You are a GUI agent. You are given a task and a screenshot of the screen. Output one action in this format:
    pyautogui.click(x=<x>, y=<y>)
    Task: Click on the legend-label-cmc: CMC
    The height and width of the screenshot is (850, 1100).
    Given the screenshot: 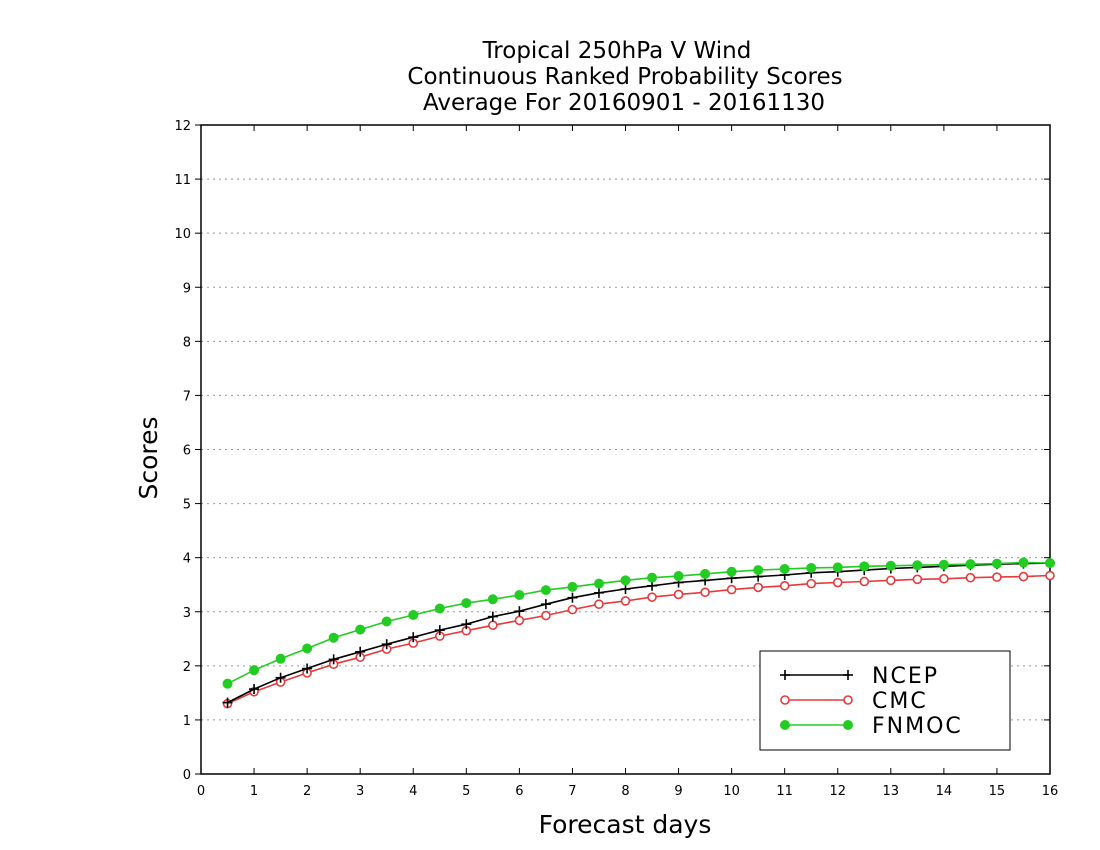 What is the action you would take?
    pyautogui.click(x=900, y=701)
    